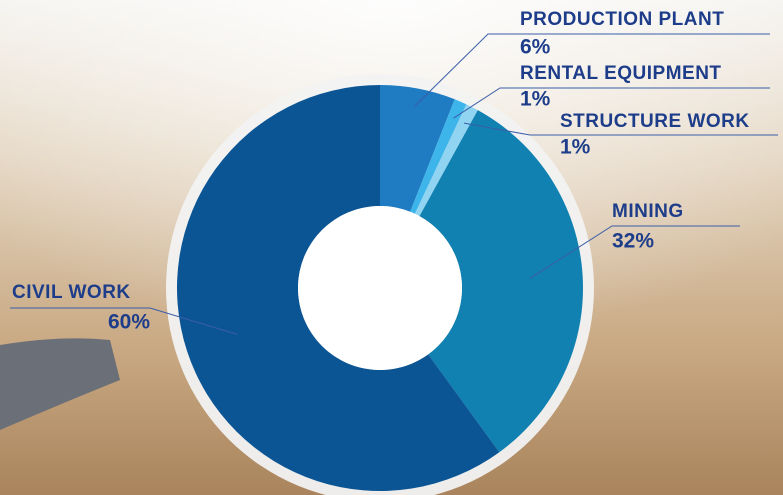 This screenshot has width=783, height=495. Describe the element at coordinates (71, 292) in the screenshot. I see `category-label: CIVIL WORK` at that location.